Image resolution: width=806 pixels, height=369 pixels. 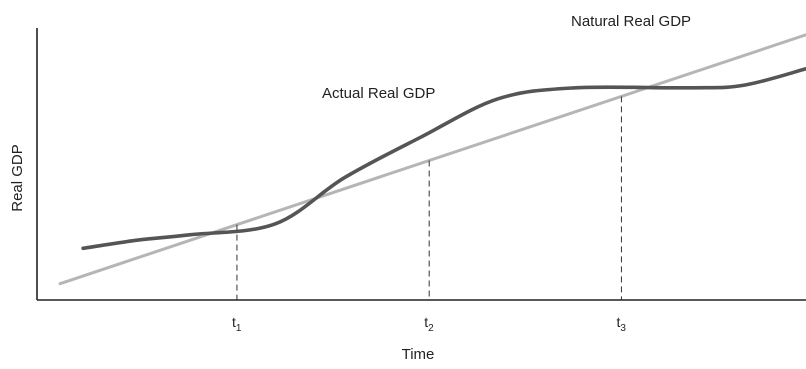 I want to click on x-tick-label-t3: t3, so click(x=621, y=324).